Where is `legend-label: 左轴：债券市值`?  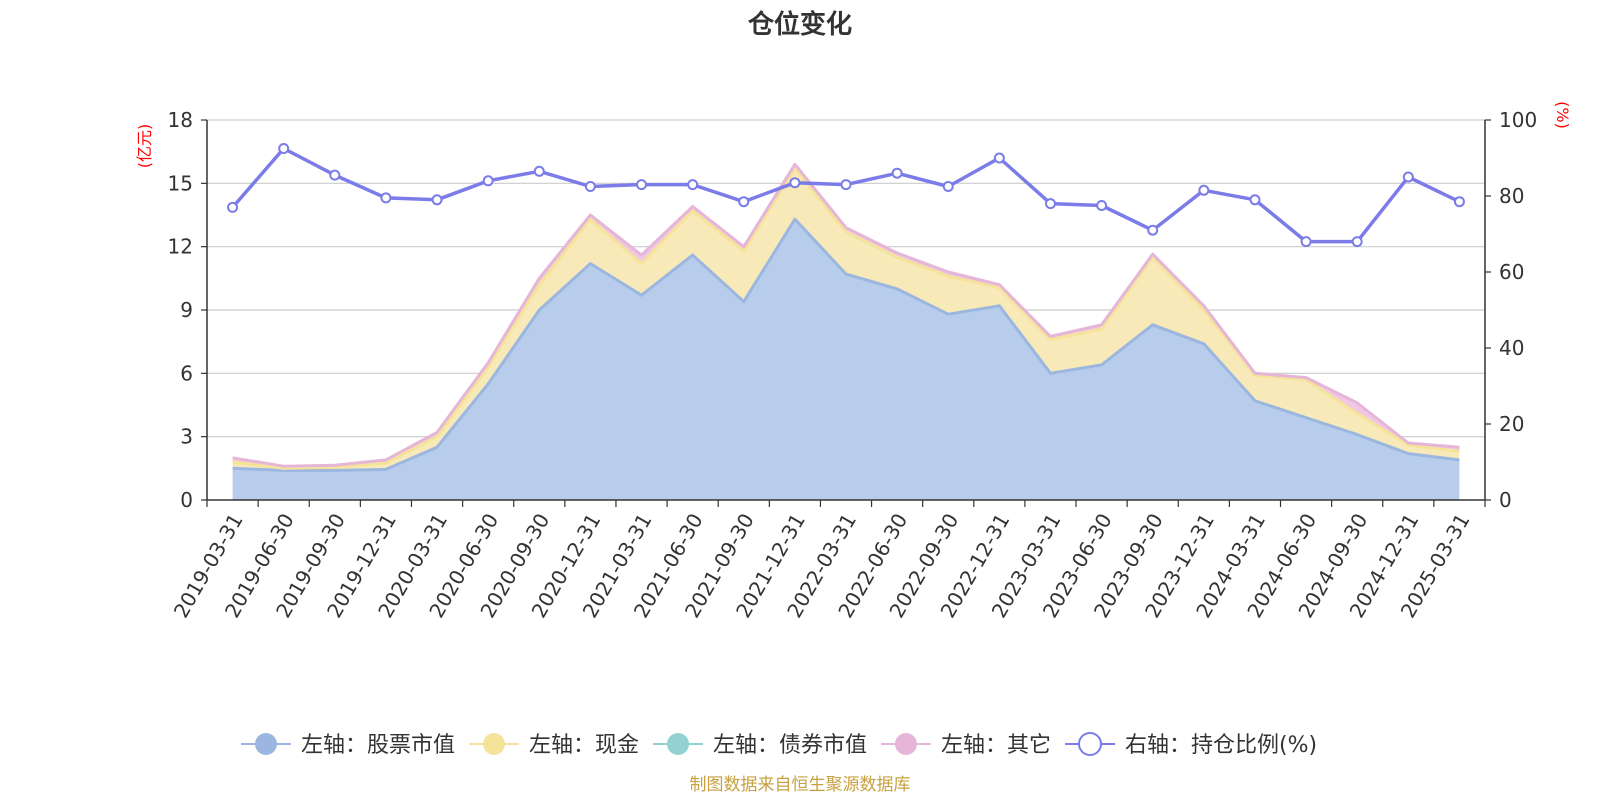
legend-label: 左轴：债券市值 is located at coordinates (790, 745).